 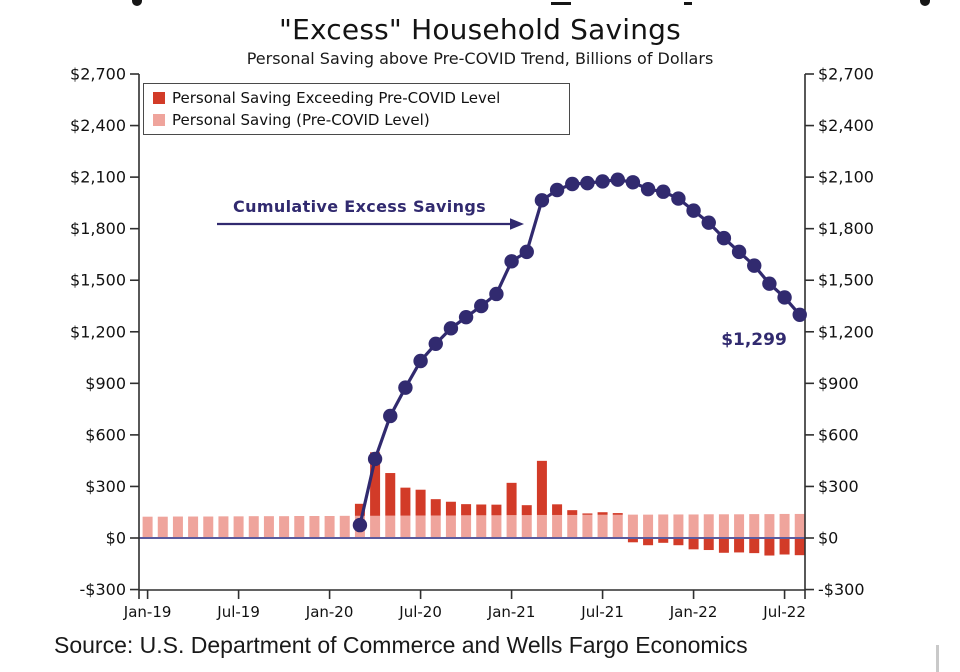 What do you see at coordinates (103, 589) in the screenshot?
I see `y-axis-tick-label-left: -$300` at bounding box center [103, 589].